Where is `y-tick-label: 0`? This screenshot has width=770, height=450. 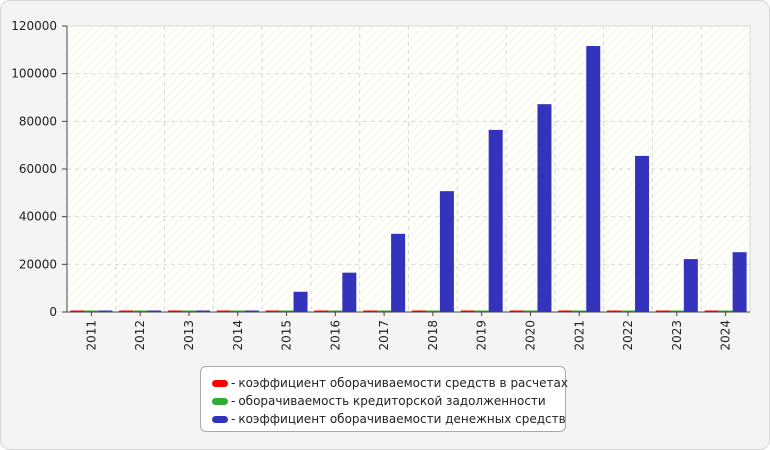
y-tick-label: 0 is located at coordinates (53, 312).